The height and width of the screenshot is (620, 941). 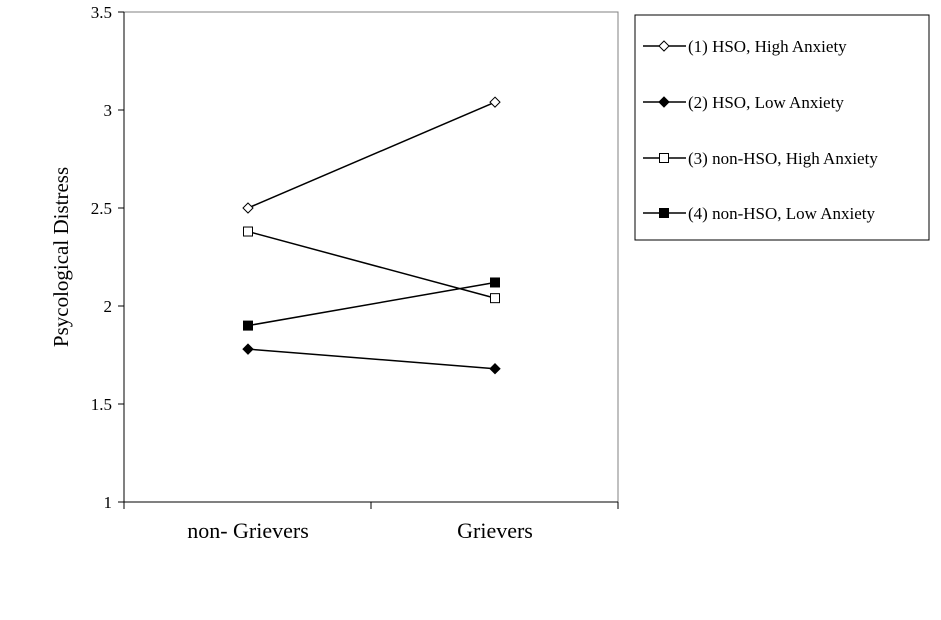 What do you see at coordinates (101, 208) in the screenshot?
I see `y-tick-label: 2.5` at bounding box center [101, 208].